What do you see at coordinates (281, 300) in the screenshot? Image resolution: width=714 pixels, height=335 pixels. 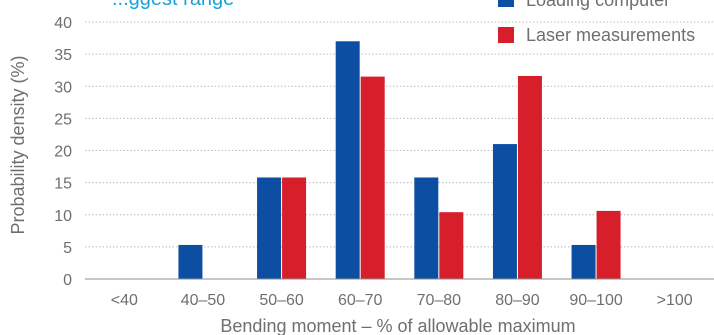 I see `x-tick-label: 50–60` at bounding box center [281, 300].